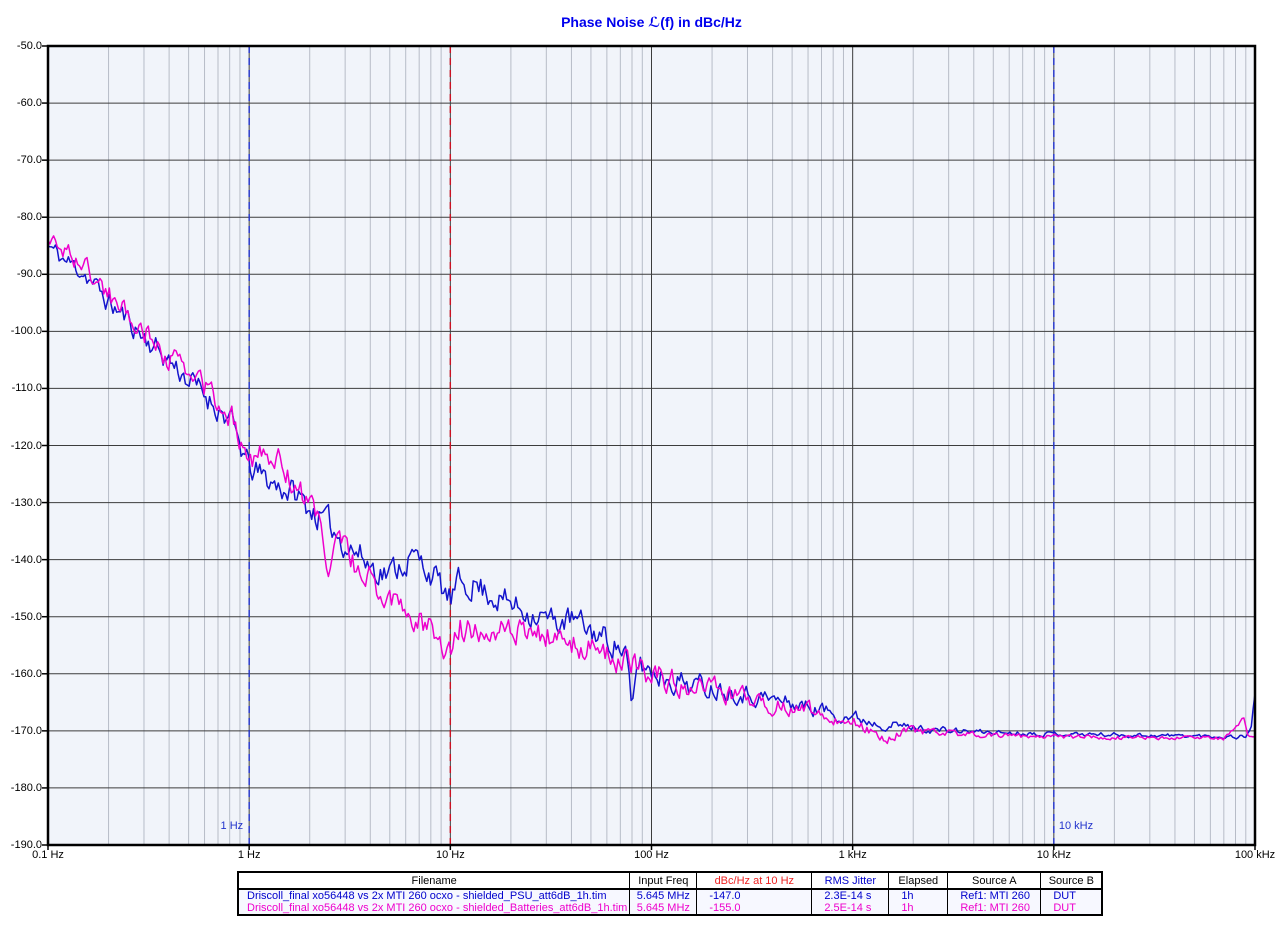  What do you see at coordinates (29, 274) in the screenshot?
I see `y-axis-label: -90.0` at bounding box center [29, 274].